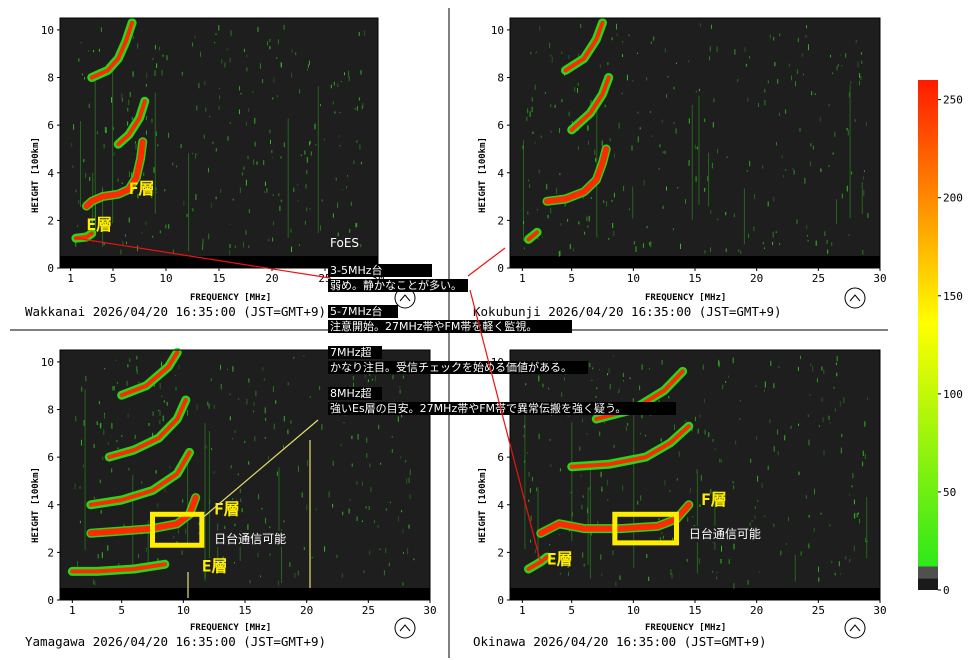 This screenshot has width=968, height=660. I want to click on plot-background, so click(695, 143).